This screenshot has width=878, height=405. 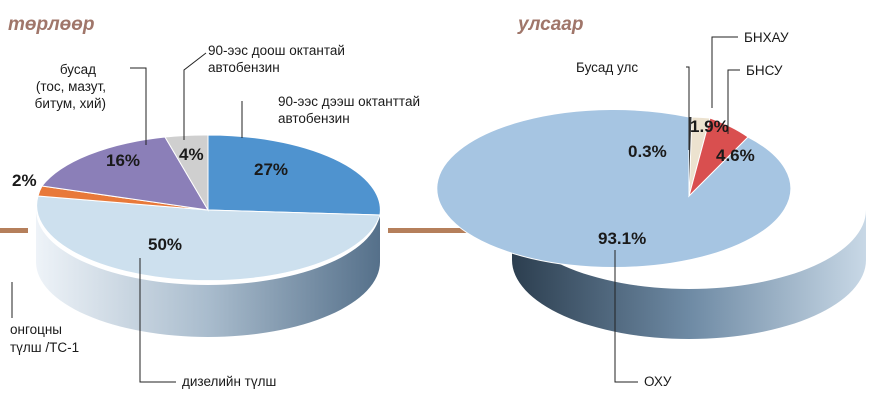 I want to click on slice-diesel, so click(x=208, y=238).